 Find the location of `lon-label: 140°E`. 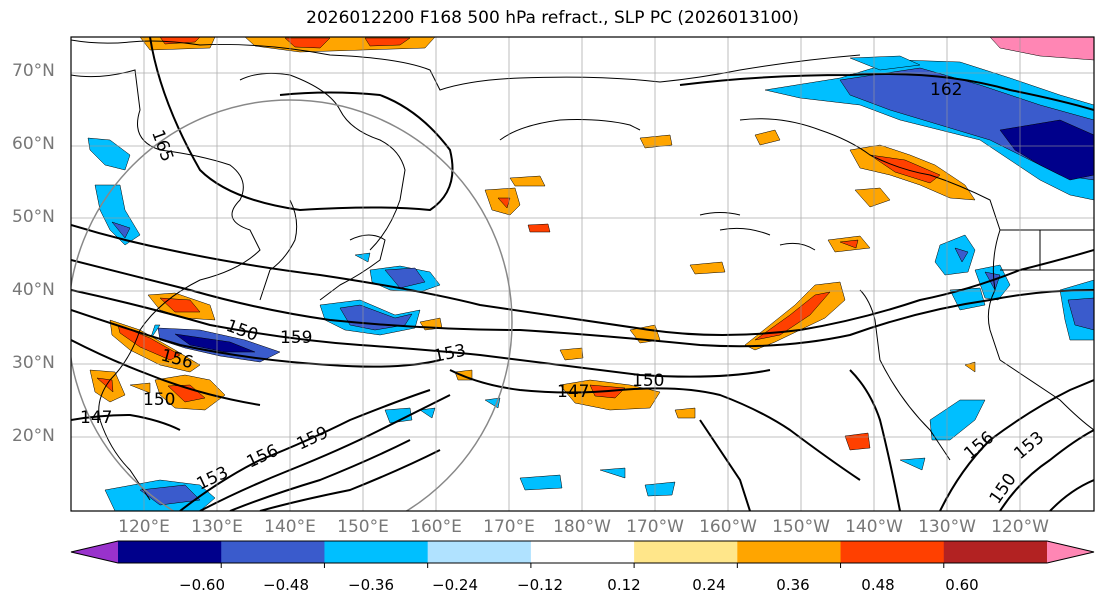

lon-label: 140°E is located at coordinates (290, 527).